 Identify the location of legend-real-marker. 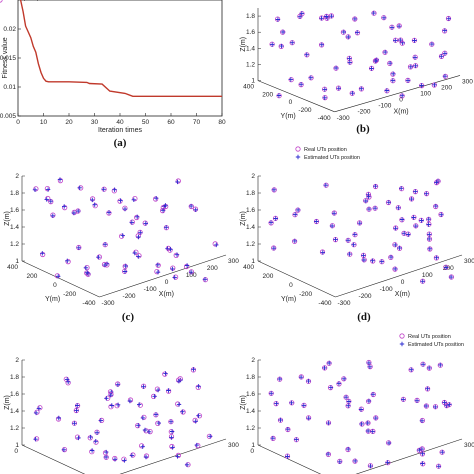
(402, 336).